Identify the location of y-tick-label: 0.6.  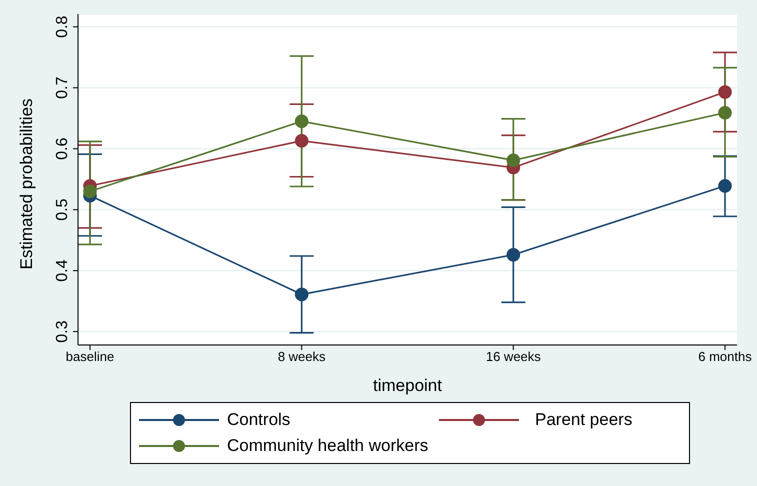
(62, 149).